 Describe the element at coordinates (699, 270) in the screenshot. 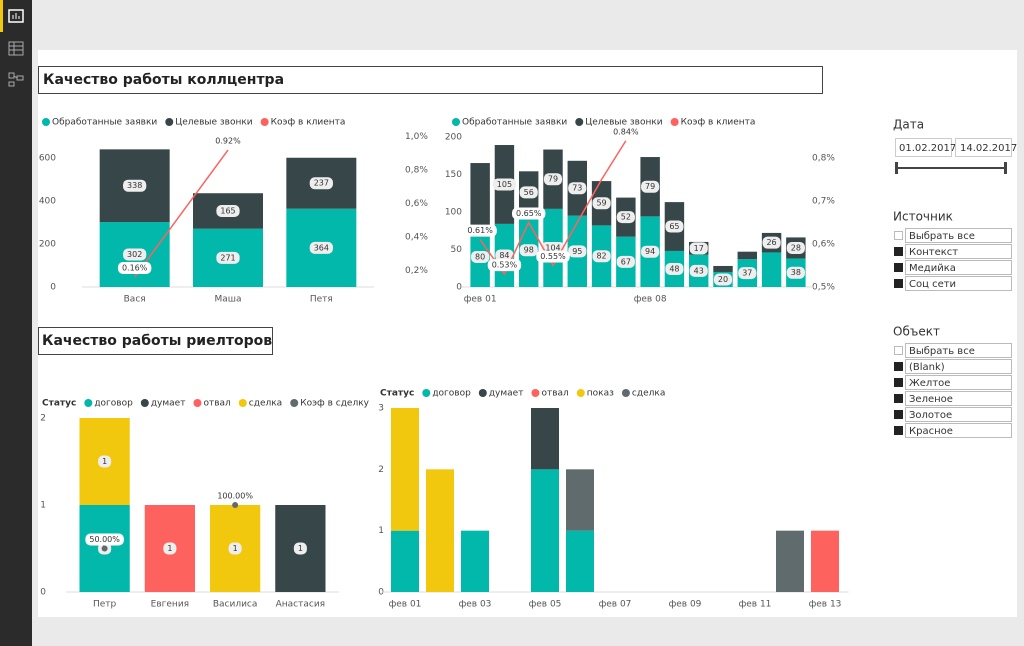

I see `data-label: 43` at that location.